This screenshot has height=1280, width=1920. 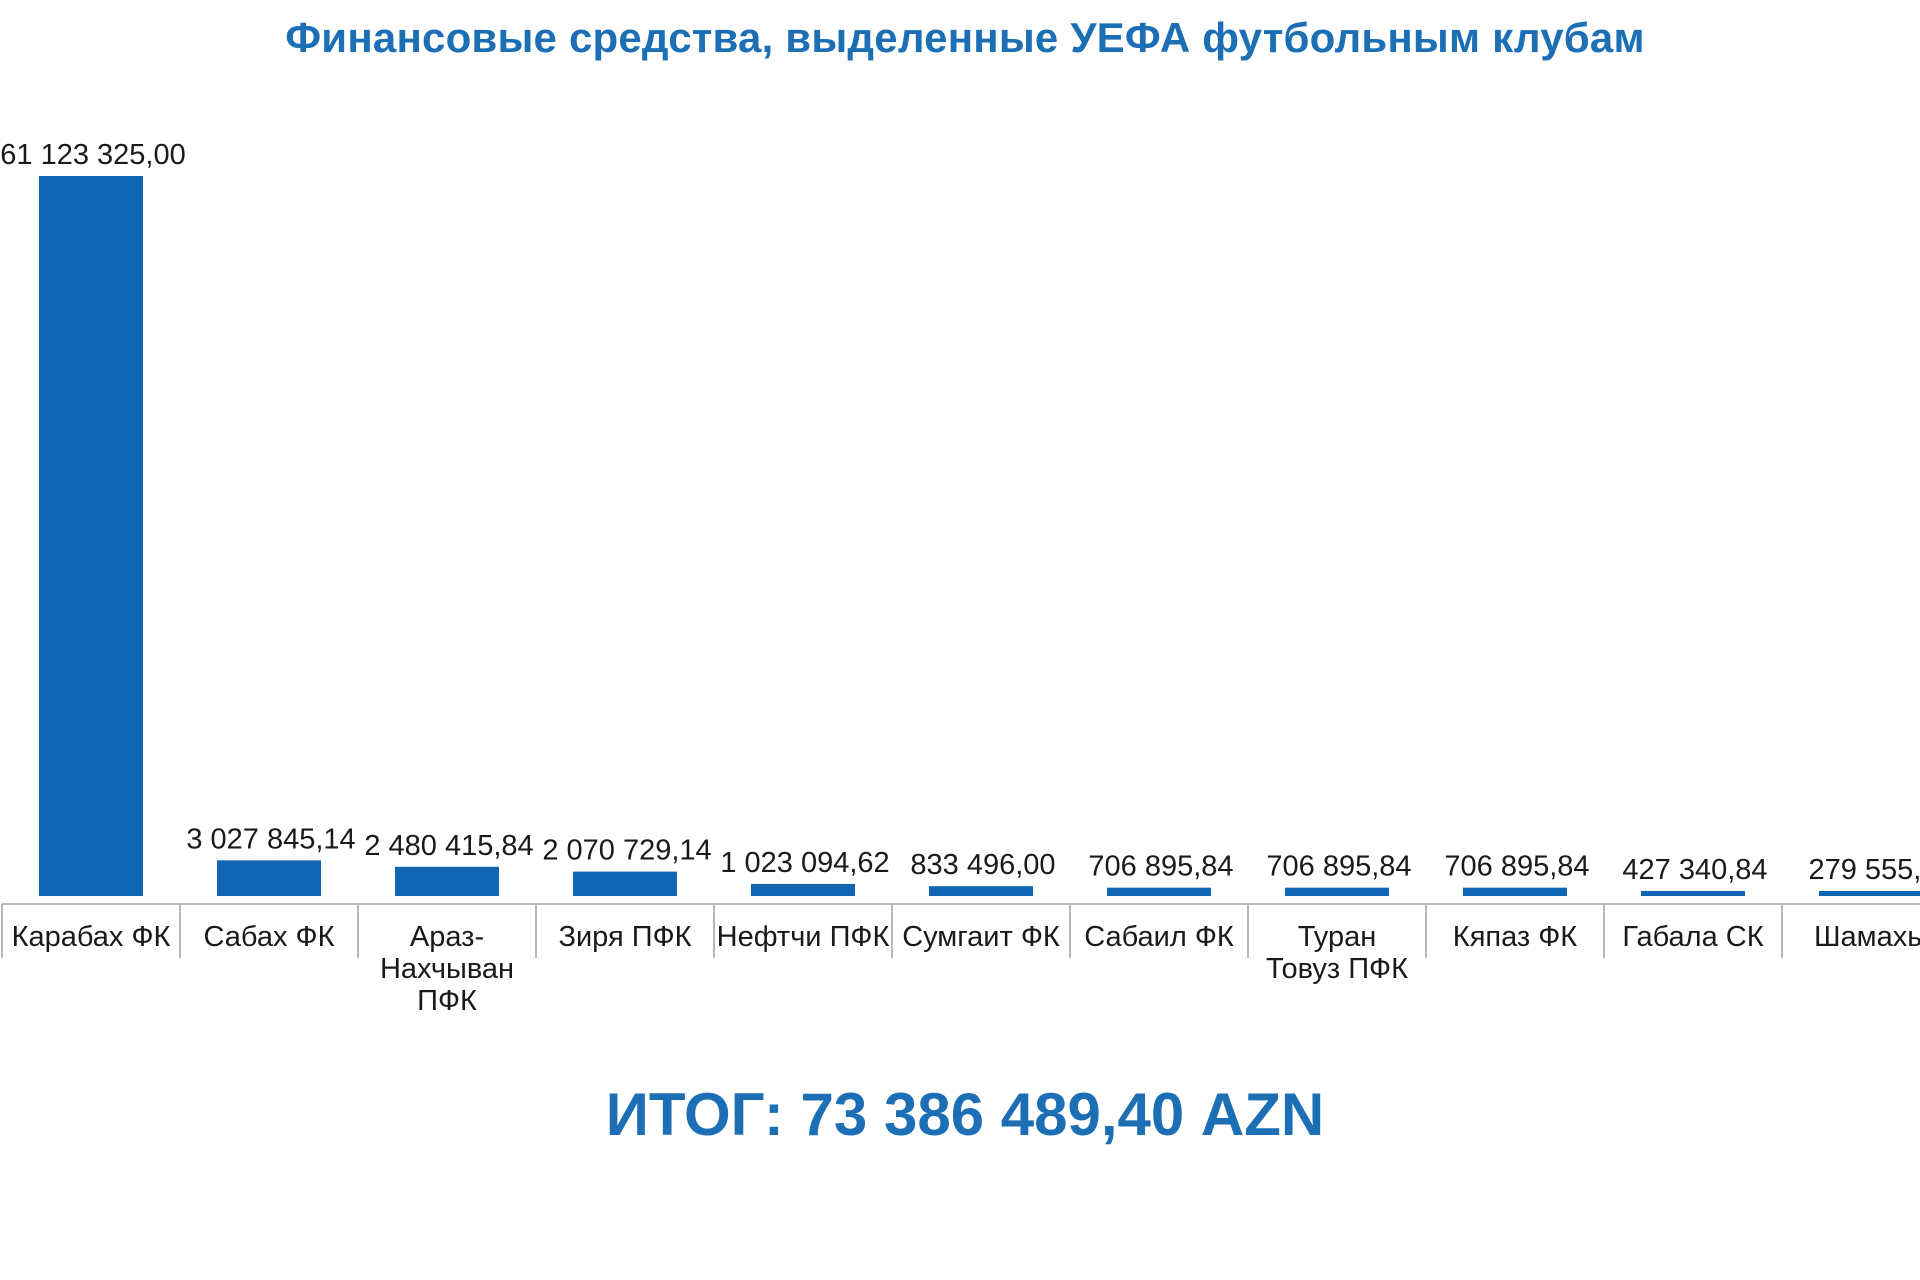 I want to click on total-text: ИТОГ: 73 386 489,40 AZN, so click(x=965, y=1114).